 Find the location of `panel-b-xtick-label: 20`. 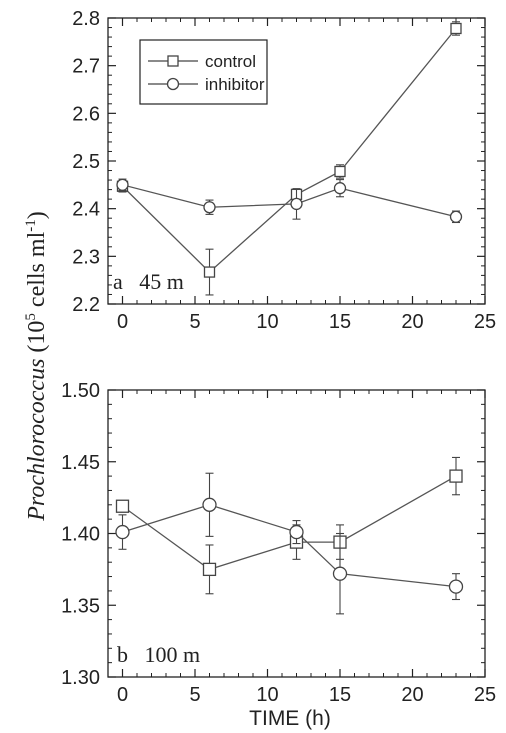

panel-b-xtick-label: 20 is located at coordinates (412, 695).